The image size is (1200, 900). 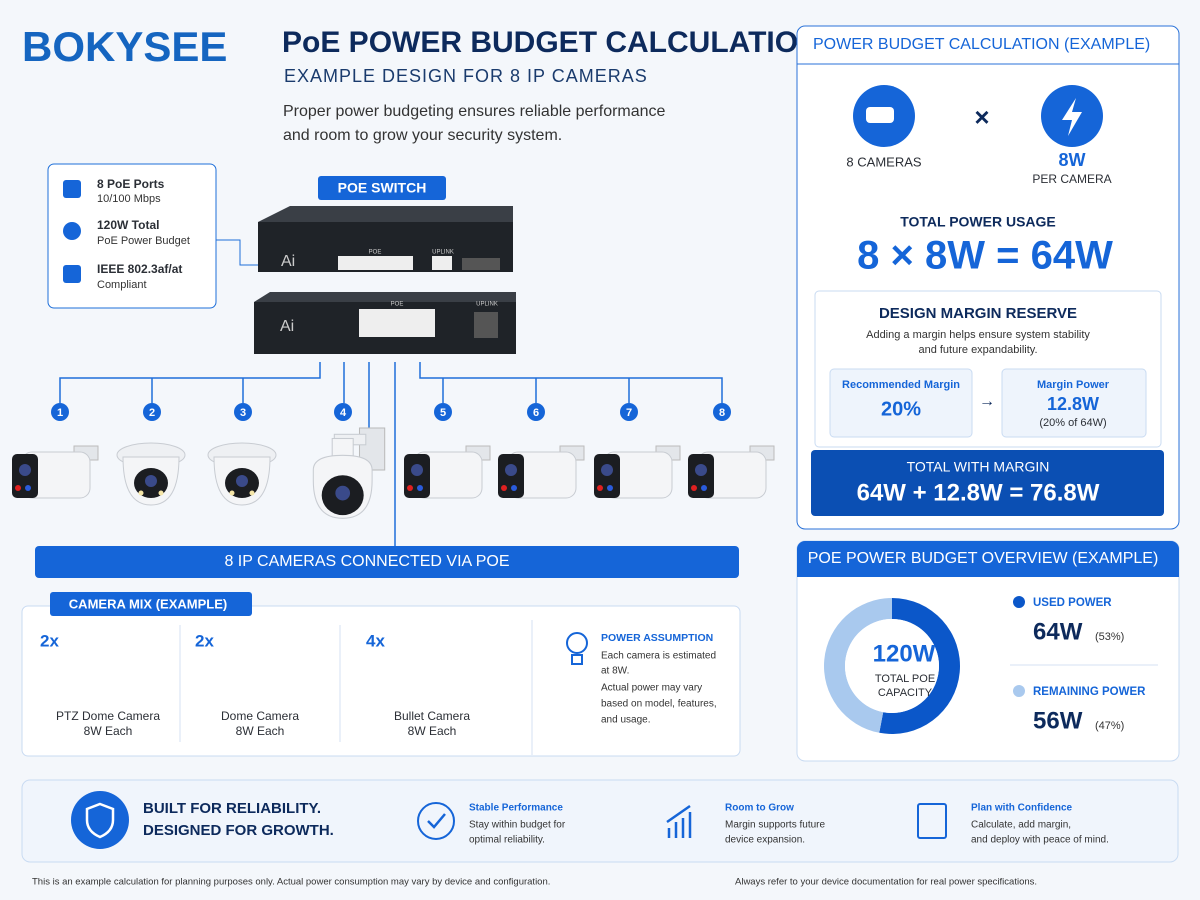 I want to click on spec-title: IEEE 802.3af/at, so click(x=139, y=269).